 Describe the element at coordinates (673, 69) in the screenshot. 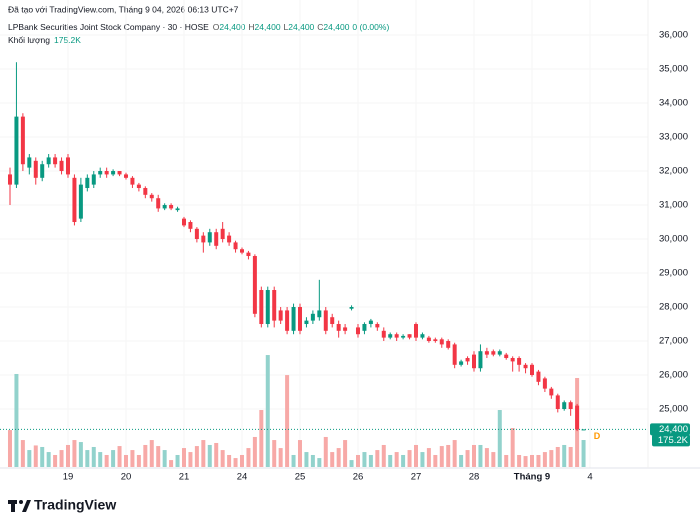

I see `y-tick-label: 35,000` at that location.